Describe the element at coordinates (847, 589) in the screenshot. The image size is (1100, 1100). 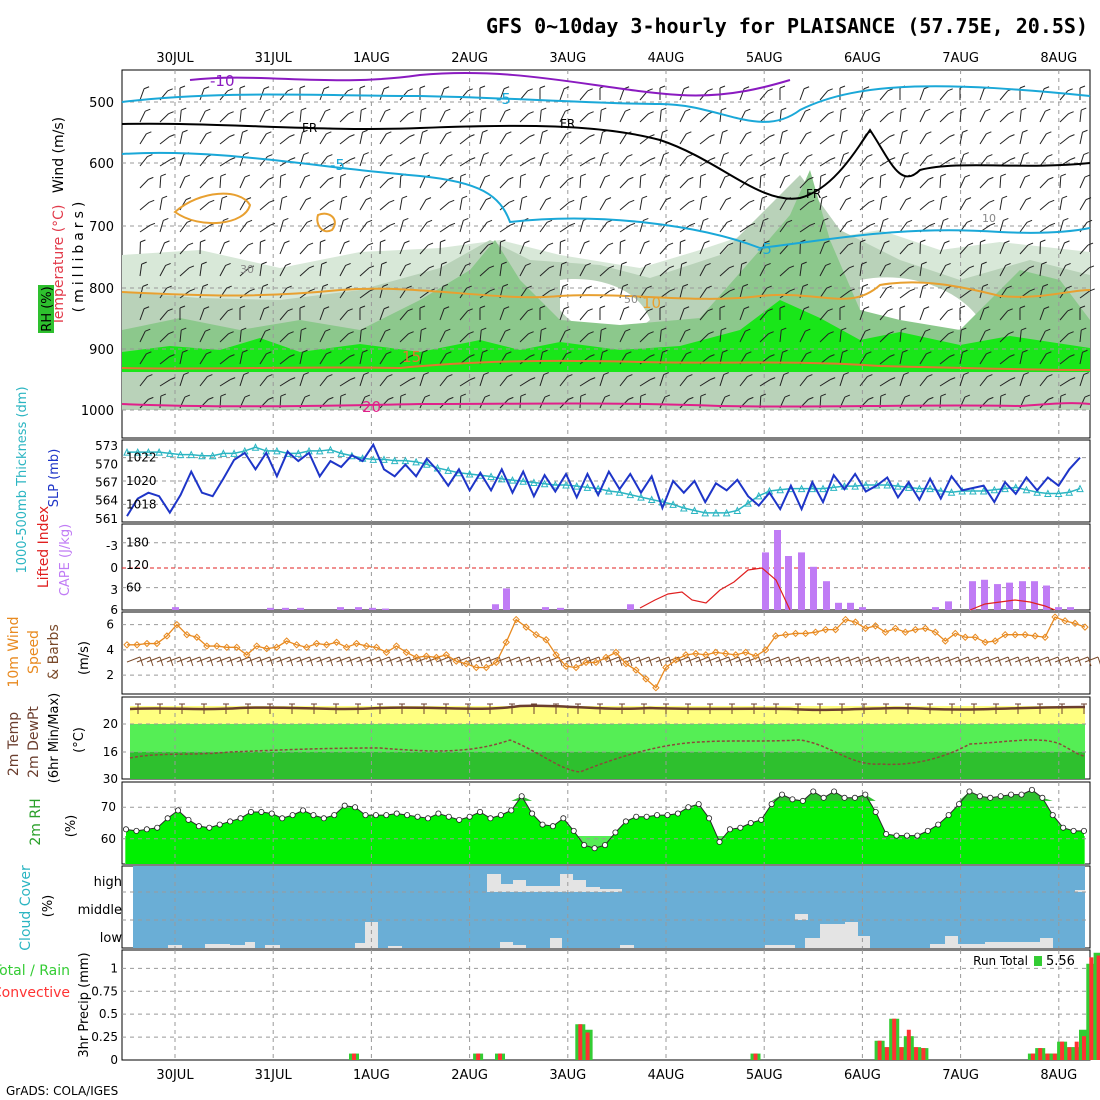
I see `lifted-index-line` at that location.